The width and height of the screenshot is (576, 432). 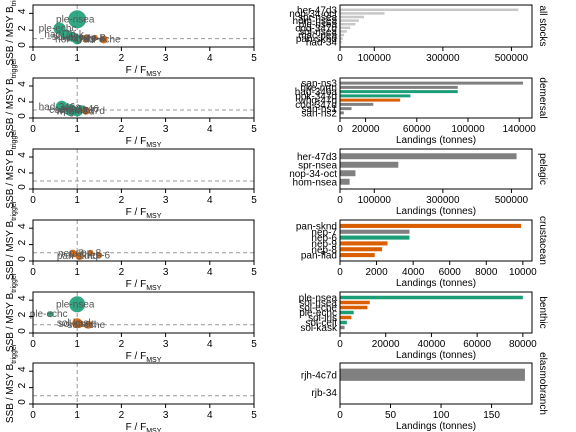 I want to click on kobe-point-label: had-346a, so click(x=60, y=107).